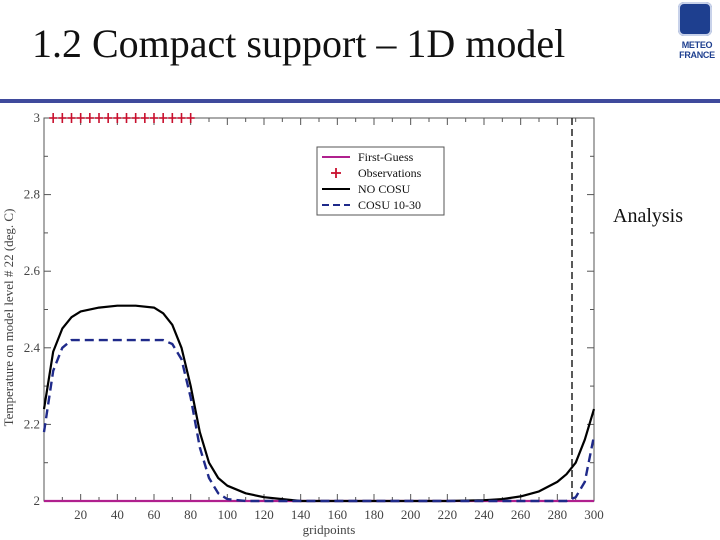 The height and width of the screenshot is (540, 720). Describe the element at coordinates (695, 19) in the screenshot. I see `logo-emblem-icon` at that location.